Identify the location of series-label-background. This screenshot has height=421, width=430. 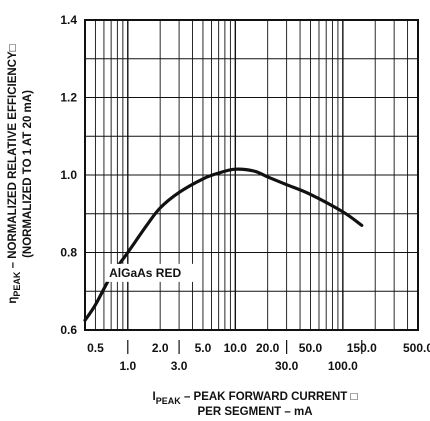
(151, 272).